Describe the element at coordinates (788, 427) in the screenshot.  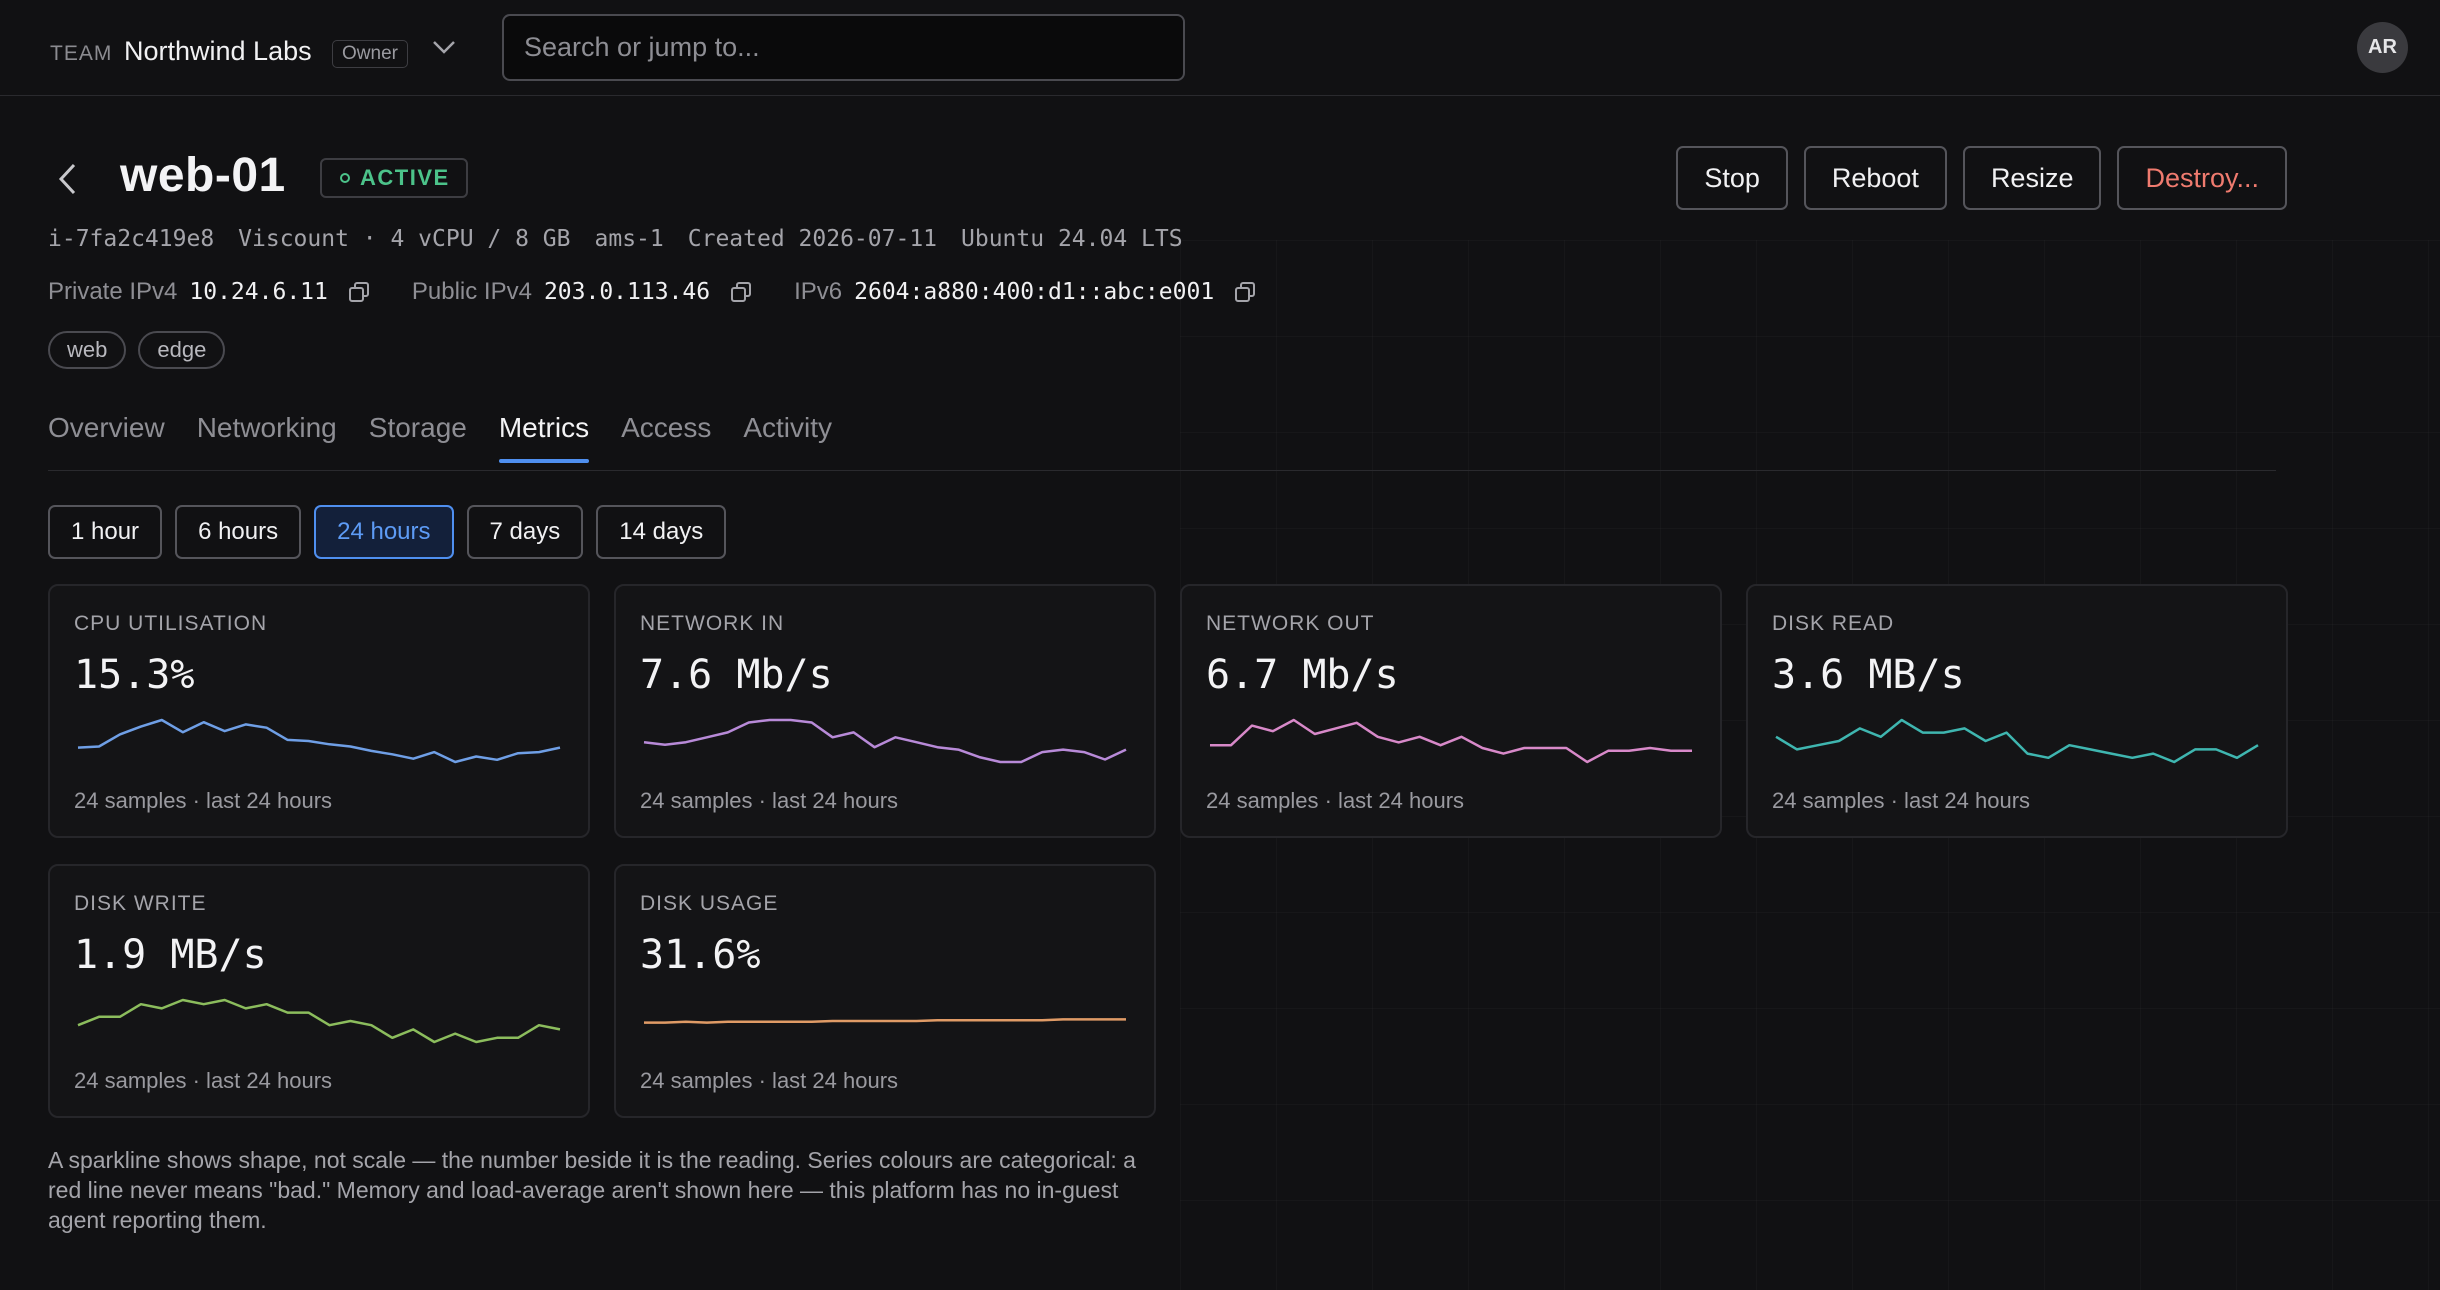
I see `tab-activity: Activity` at that location.